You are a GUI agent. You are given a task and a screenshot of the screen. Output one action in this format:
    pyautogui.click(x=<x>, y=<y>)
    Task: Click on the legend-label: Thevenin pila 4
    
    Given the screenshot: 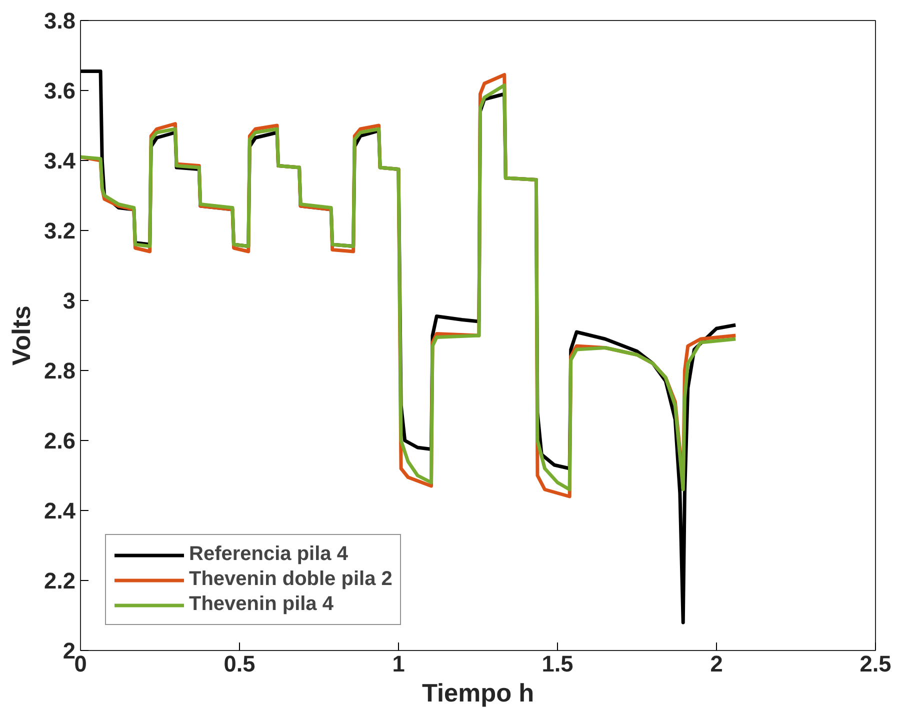 What is the action you would take?
    pyautogui.click(x=261, y=604)
    